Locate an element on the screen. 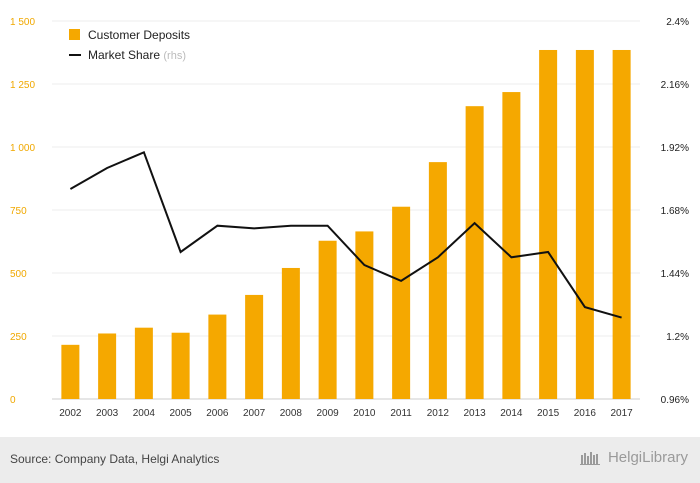 This screenshot has height=483, width=700. legend-swatch-deposits is located at coordinates (74, 34).